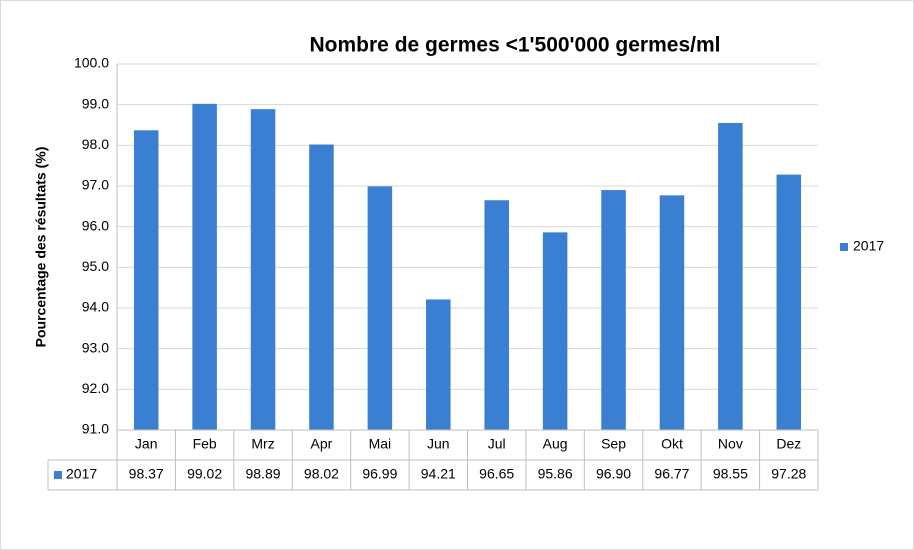  I want to click on x-tick-label: Feb, so click(205, 444).